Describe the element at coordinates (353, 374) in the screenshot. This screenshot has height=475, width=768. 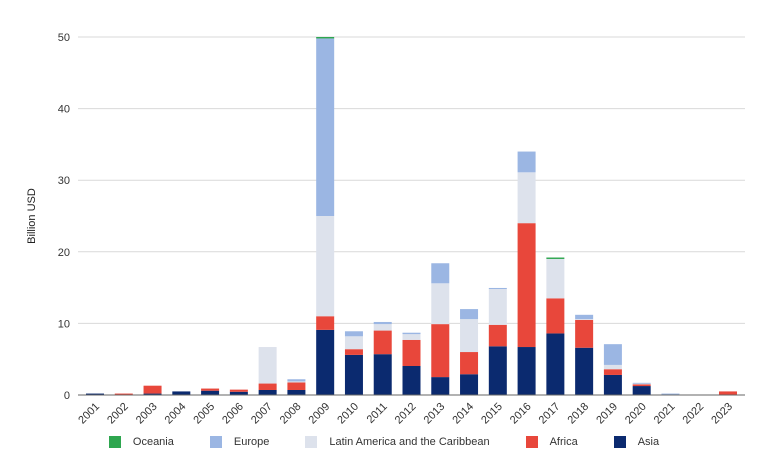
I see `bar-segment-asia-2010` at that location.